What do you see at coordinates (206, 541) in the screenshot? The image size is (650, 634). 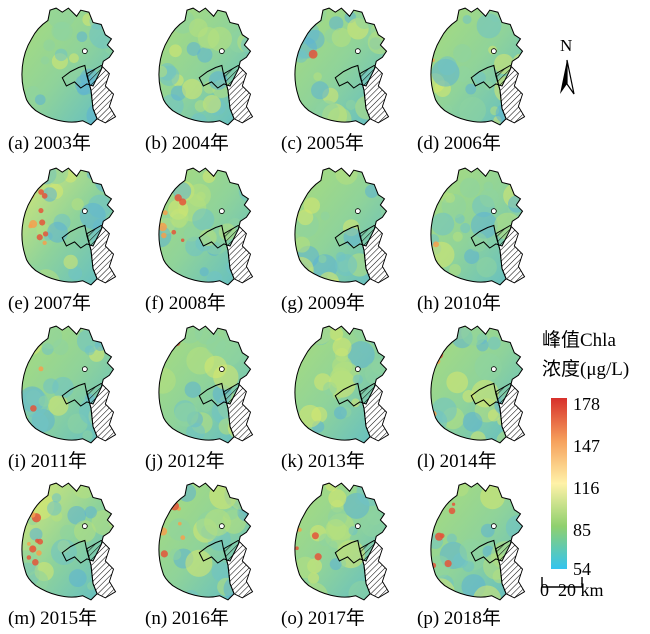 I see `lake-map-2016` at bounding box center [206, 541].